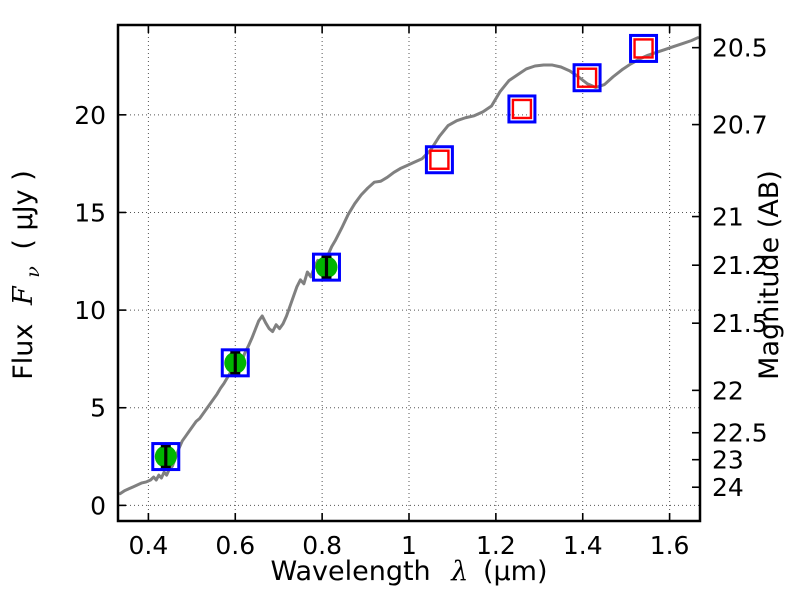  I want to click on x-tick-label: 1, so click(409, 545).